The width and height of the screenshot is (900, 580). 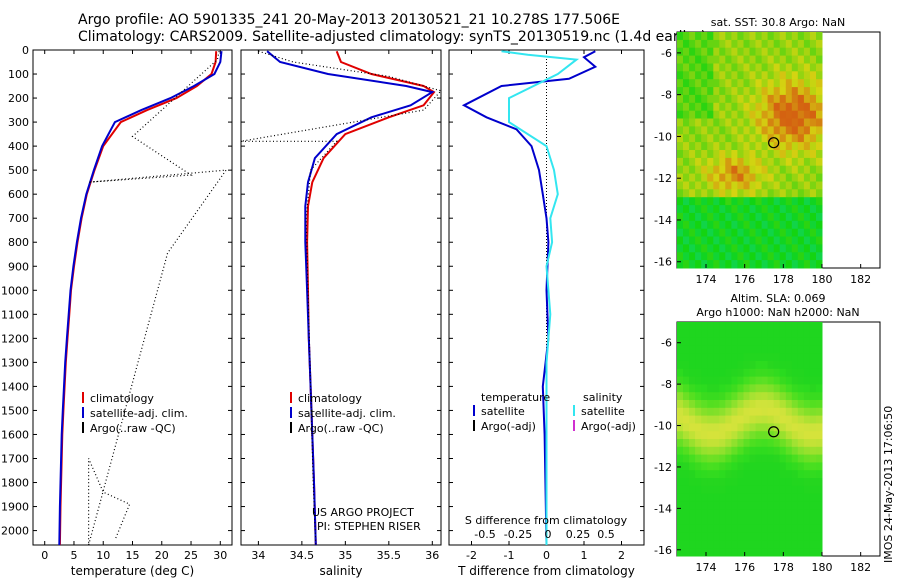 What do you see at coordinates (18, 266) in the screenshot?
I see `y-tick-label: 900` at bounding box center [18, 266].